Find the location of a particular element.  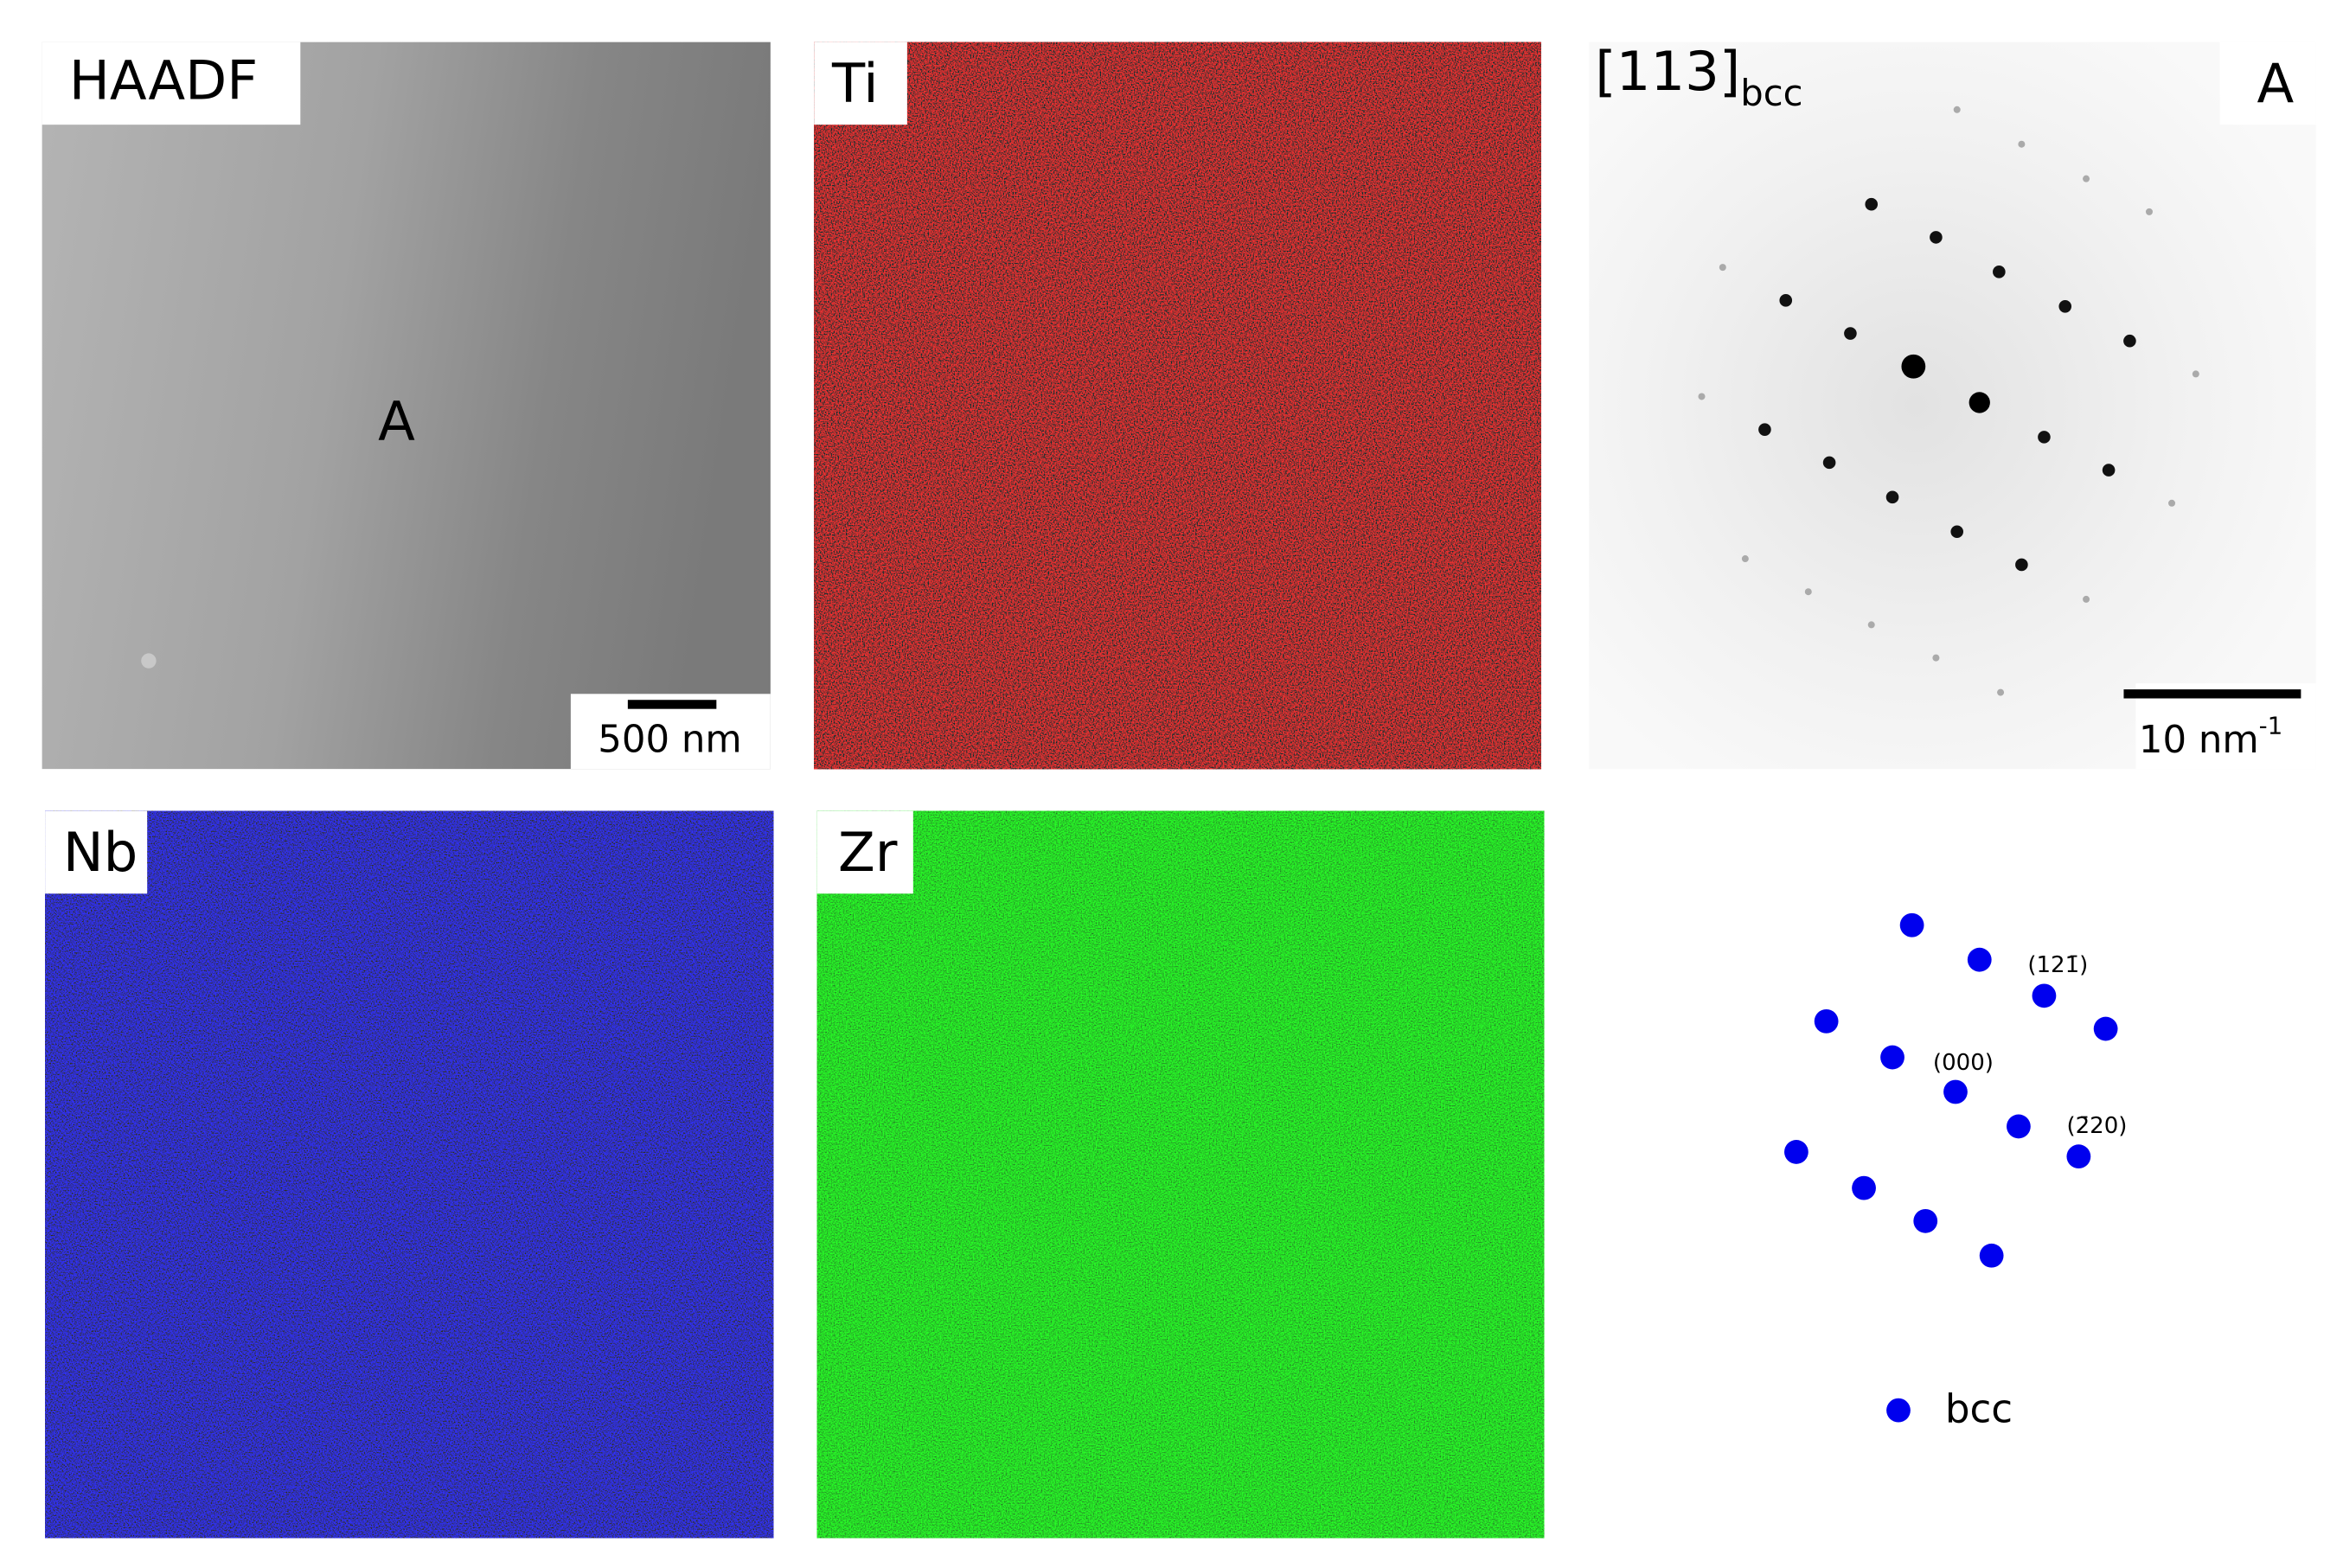

spot-label: (121̄) is located at coordinates (2057, 965).